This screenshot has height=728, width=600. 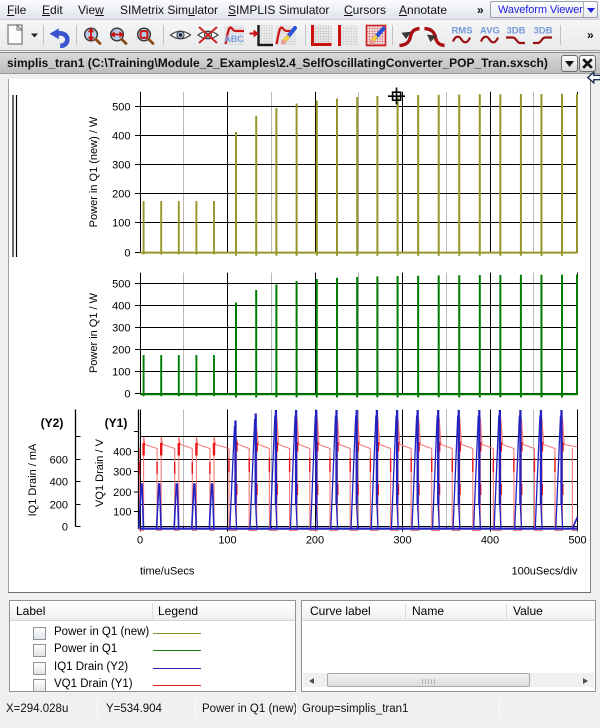 What do you see at coordinates (94, 171) in the screenshot?
I see `svg-text: Power in Q1 (new) / W` at bounding box center [94, 171].